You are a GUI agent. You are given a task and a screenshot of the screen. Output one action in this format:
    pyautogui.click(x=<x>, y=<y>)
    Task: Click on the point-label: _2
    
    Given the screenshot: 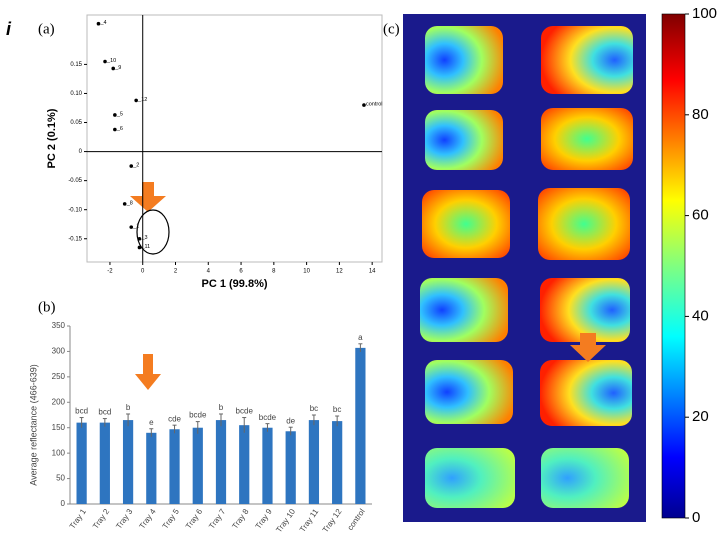 What is the action you would take?
    pyautogui.click(x=135, y=166)
    